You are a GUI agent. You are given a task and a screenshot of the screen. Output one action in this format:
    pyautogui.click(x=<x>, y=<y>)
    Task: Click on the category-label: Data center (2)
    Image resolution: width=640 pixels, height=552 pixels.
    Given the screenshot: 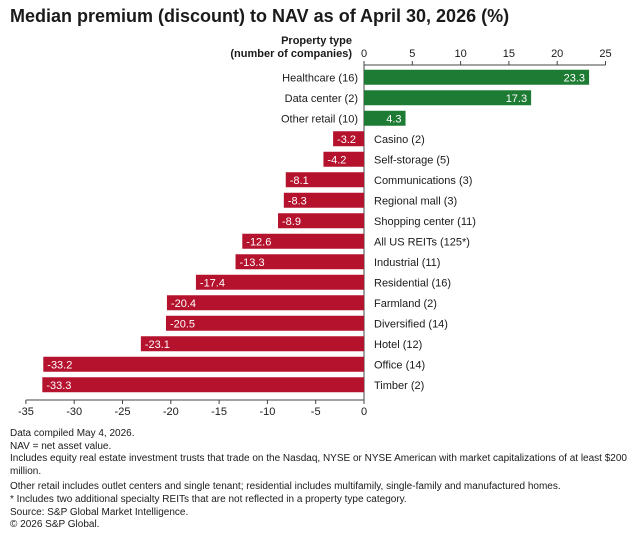 What is the action you would take?
    pyautogui.click(x=321, y=99)
    